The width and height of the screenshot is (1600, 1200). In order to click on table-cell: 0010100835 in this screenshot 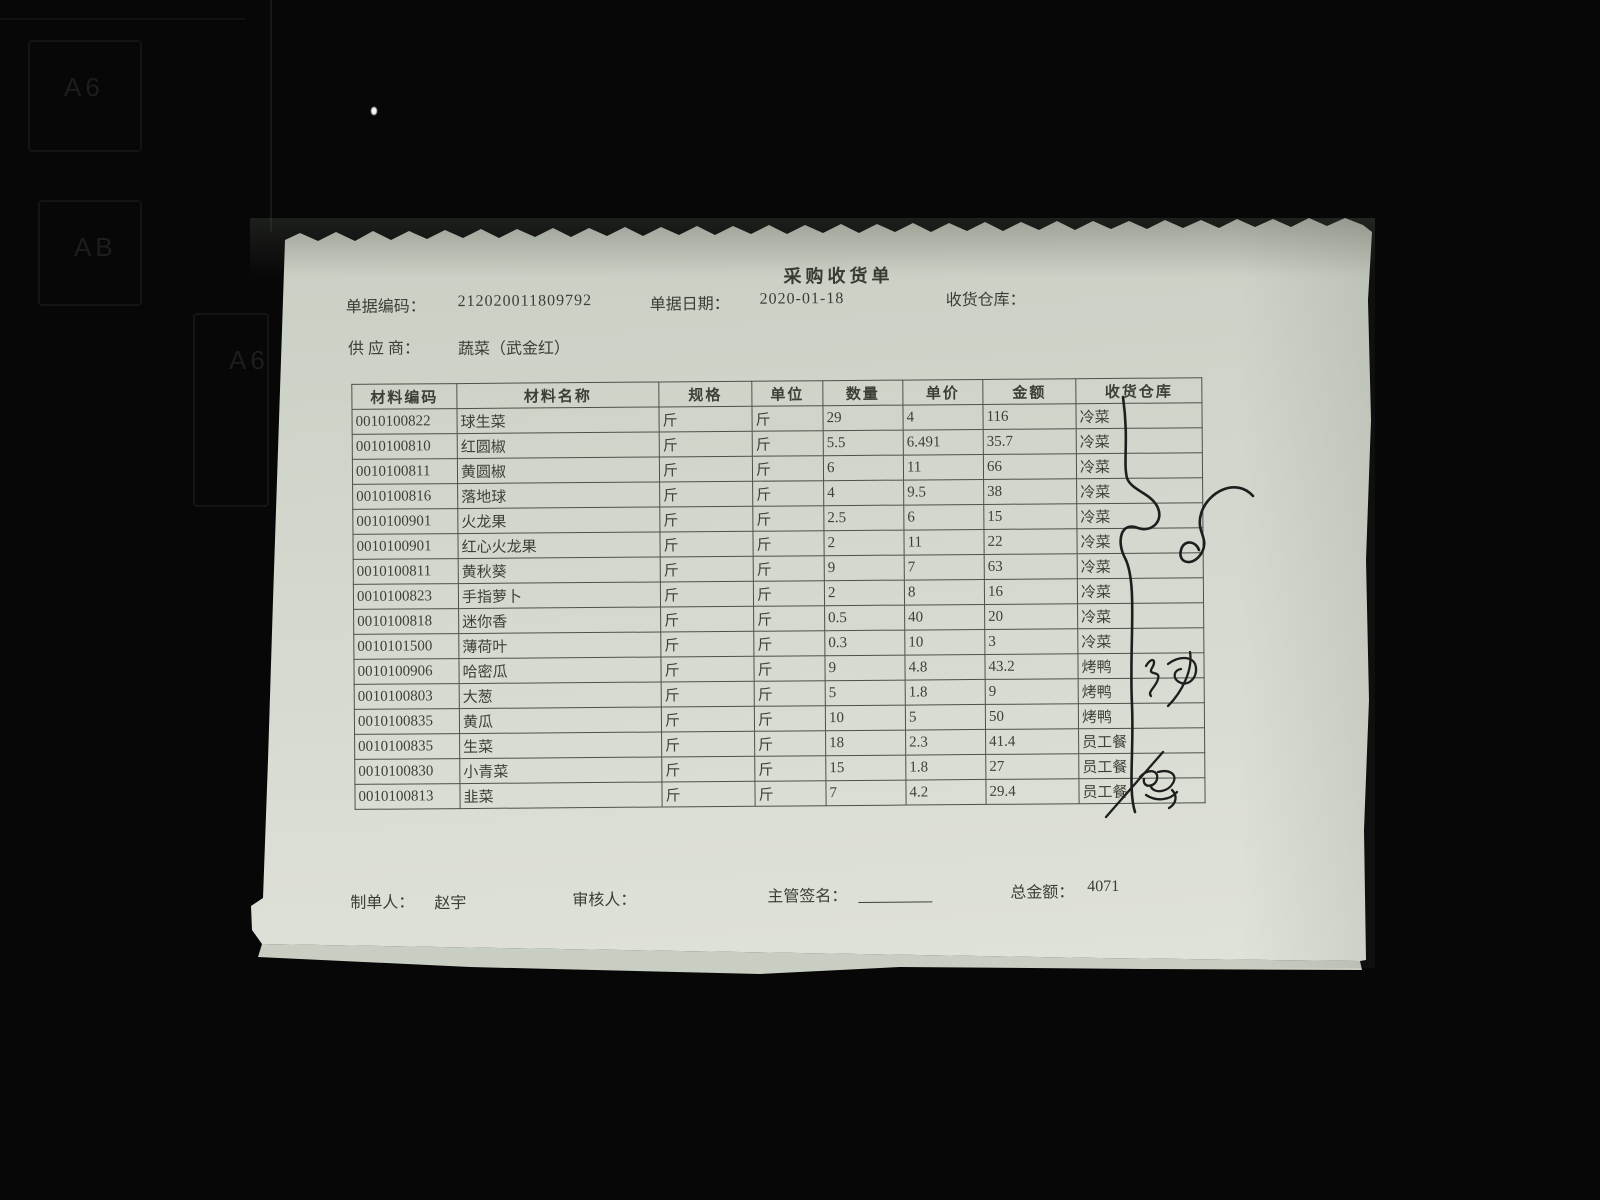, I will do `click(407, 746)`.